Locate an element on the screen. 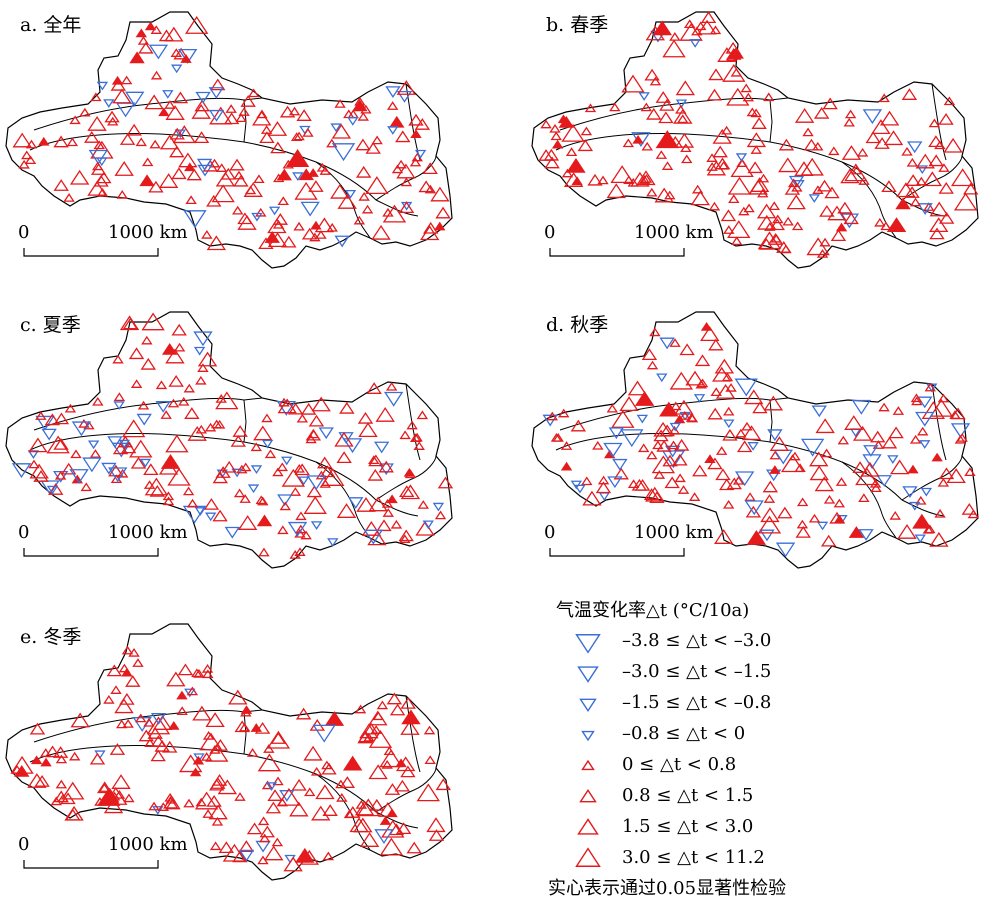 This screenshot has height=904, width=996. map-panel-autumn: d. 秋季 0 1000 km is located at coordinates (761, 437).